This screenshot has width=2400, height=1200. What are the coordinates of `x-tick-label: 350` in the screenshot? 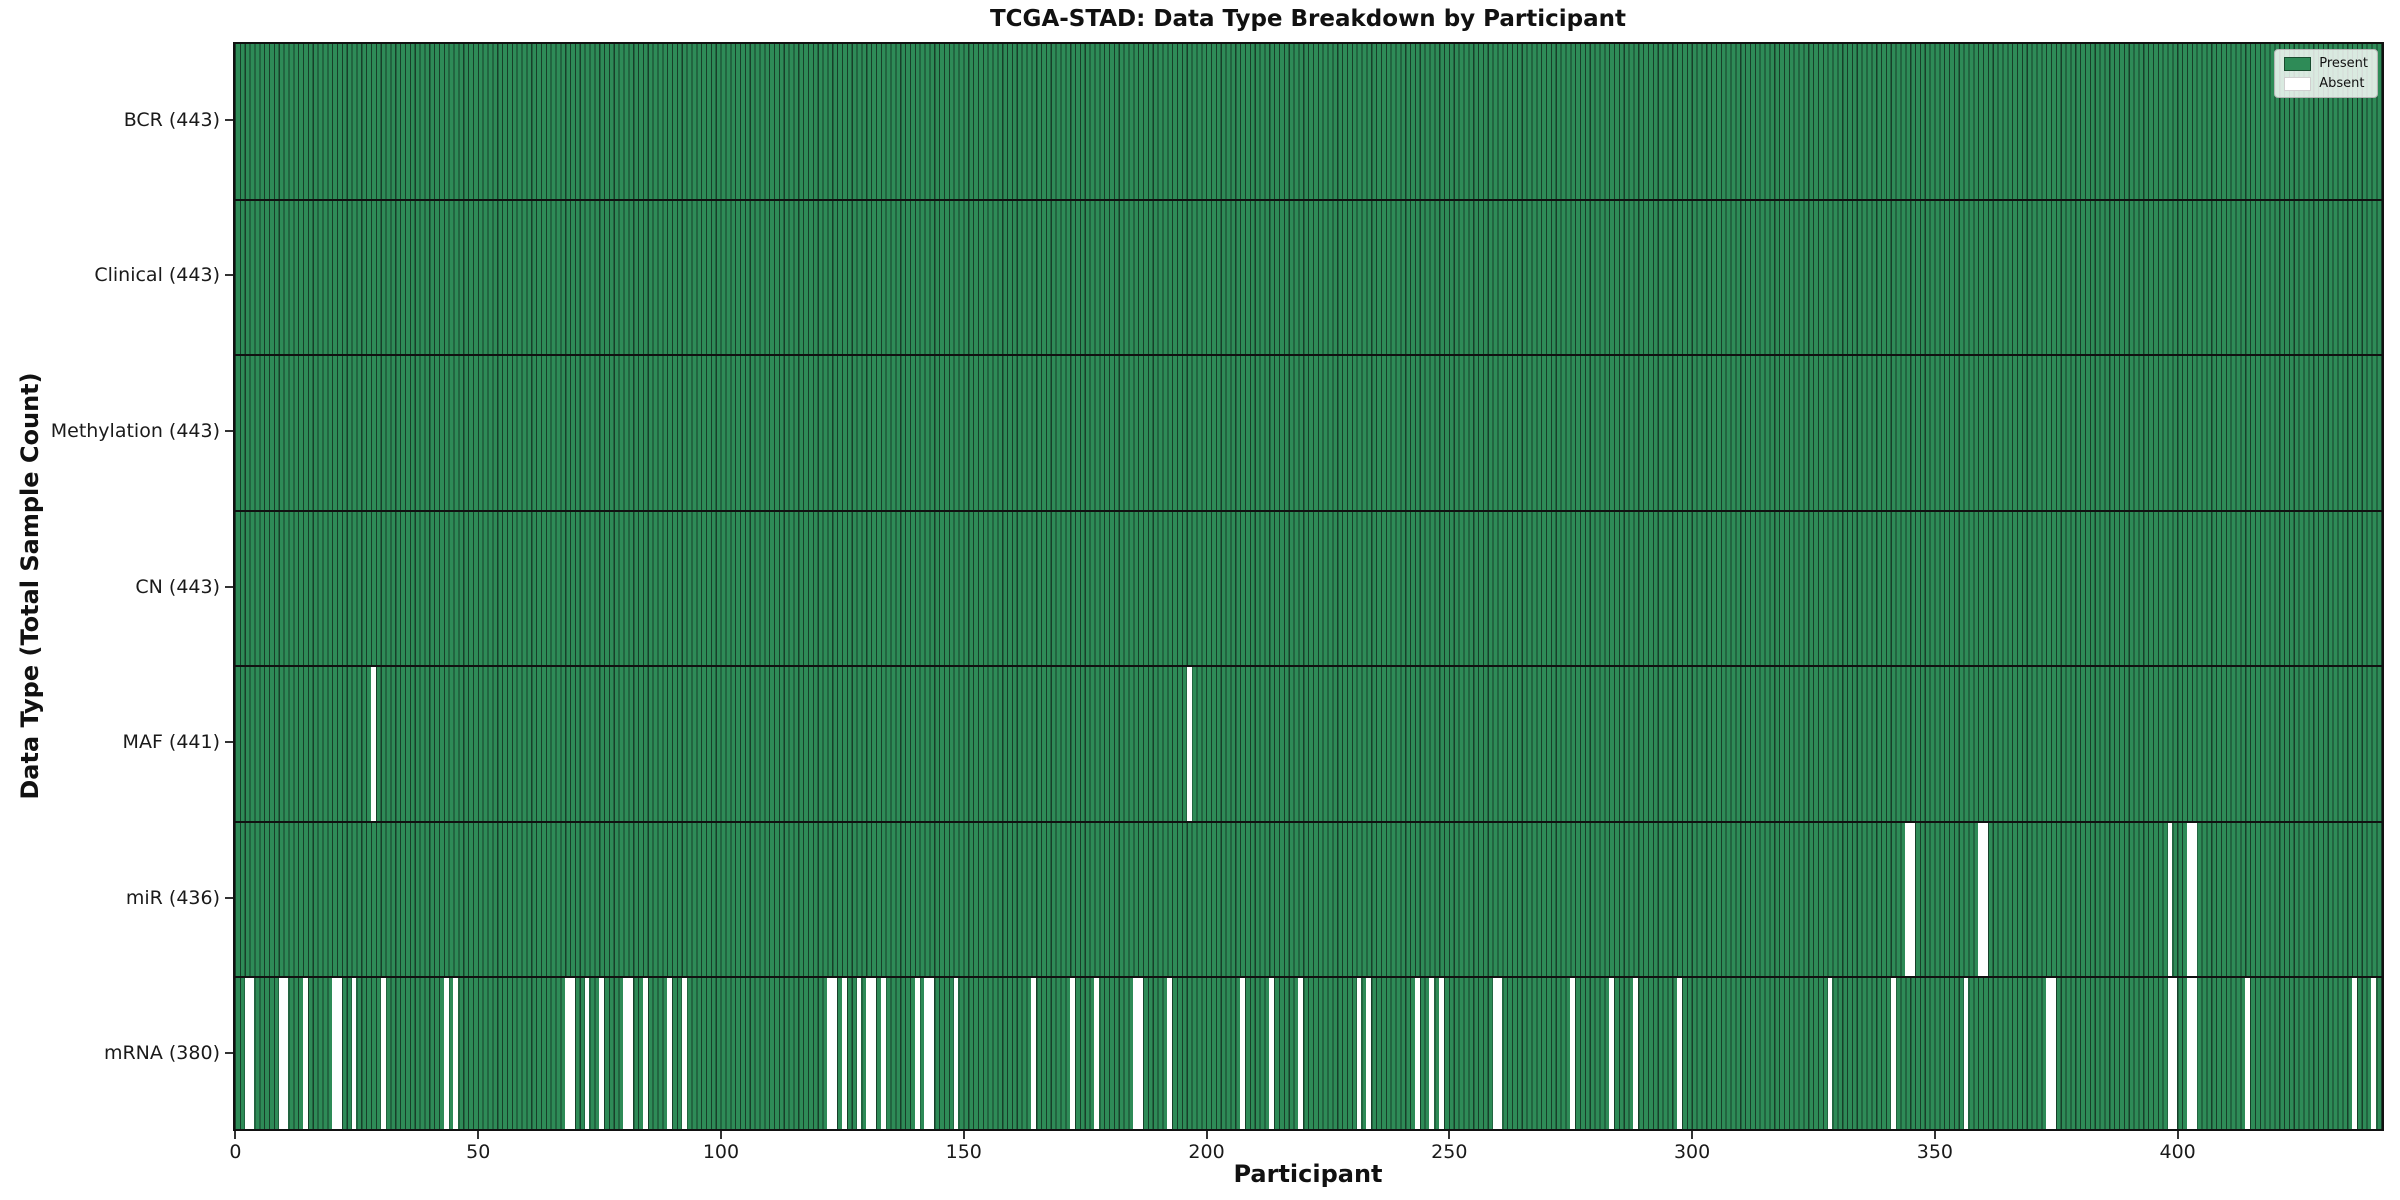 It's located at (1934, 1152).